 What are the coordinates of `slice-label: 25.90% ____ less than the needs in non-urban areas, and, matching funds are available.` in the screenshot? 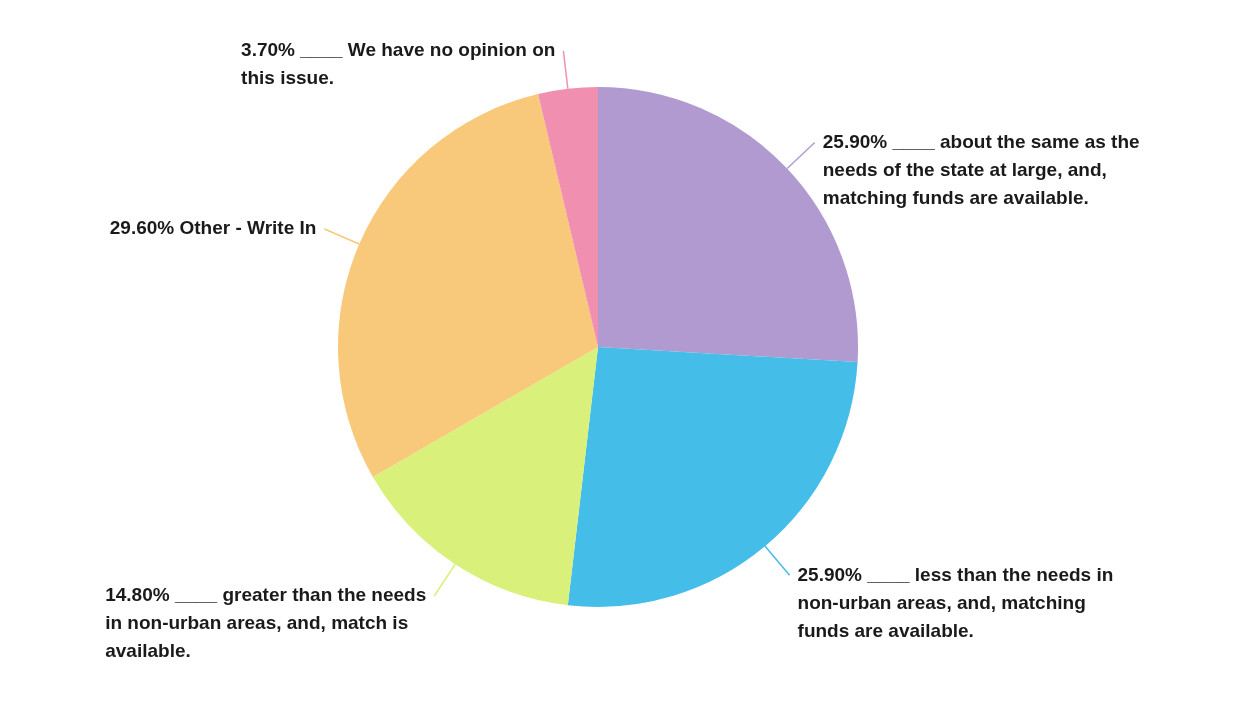 It's located at (955, 602).